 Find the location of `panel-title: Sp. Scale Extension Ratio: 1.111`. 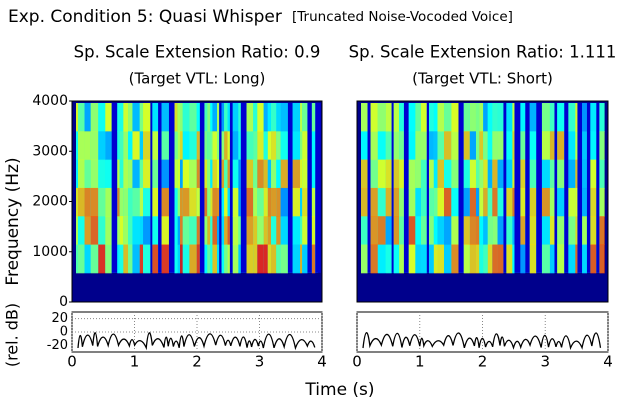

panel-title: Sp. Scale Extension Ratio: 1.111 is located at coordinates (483, 52).